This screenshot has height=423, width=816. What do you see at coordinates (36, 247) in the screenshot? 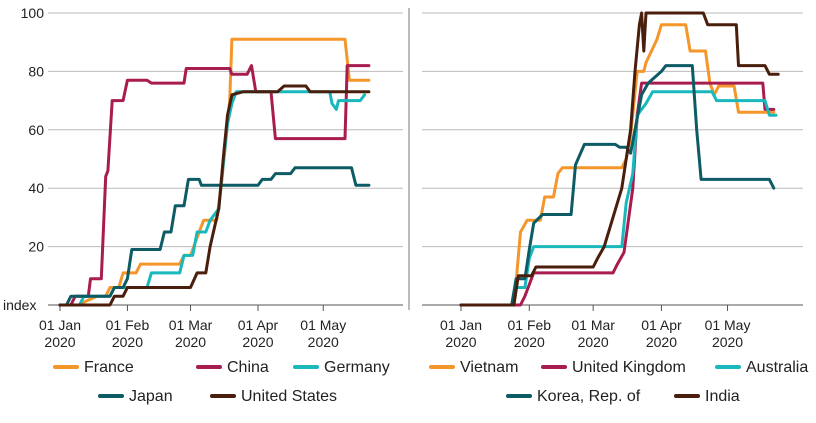
I see `y-tick-label: 20` at bounding box center [36, 247].